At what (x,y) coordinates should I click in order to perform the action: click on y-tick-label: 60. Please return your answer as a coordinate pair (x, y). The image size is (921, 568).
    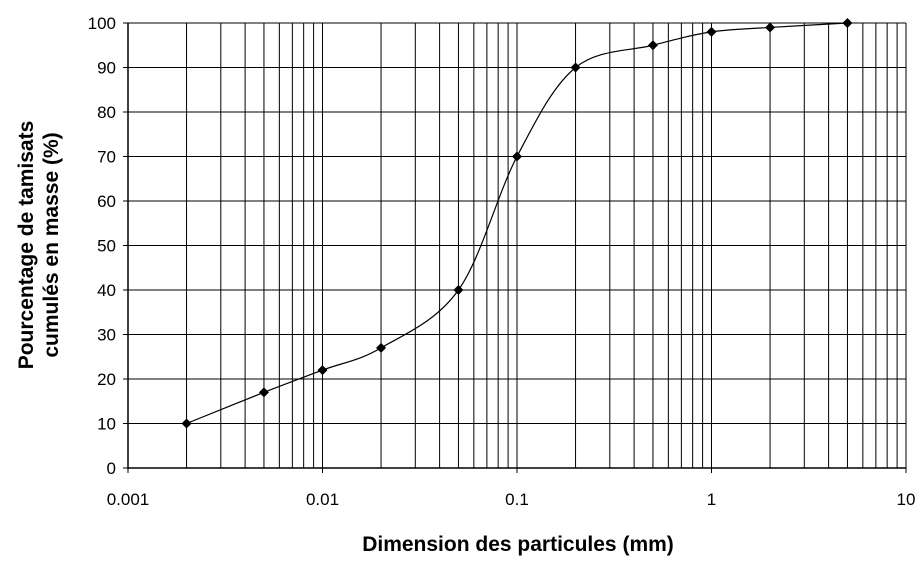
    Looking at the image, I should click on (106, 201).